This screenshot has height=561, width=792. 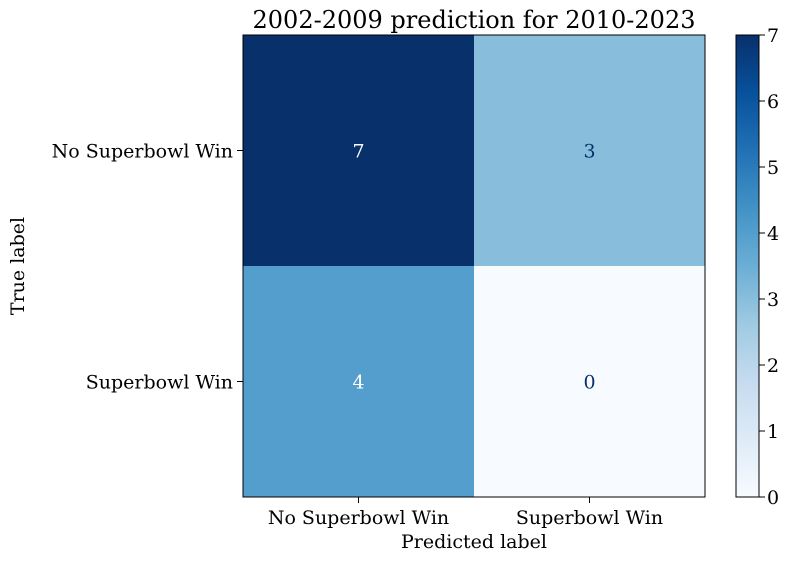 I want to click on y-axis-label: True label, so click(x=18, y=266).